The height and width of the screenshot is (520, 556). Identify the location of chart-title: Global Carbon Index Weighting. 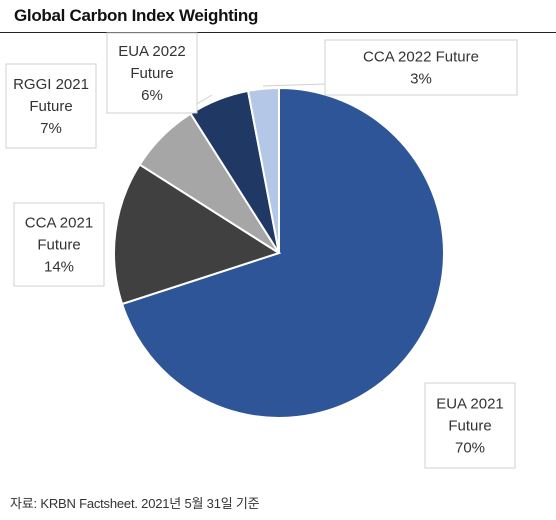
(136, 15).